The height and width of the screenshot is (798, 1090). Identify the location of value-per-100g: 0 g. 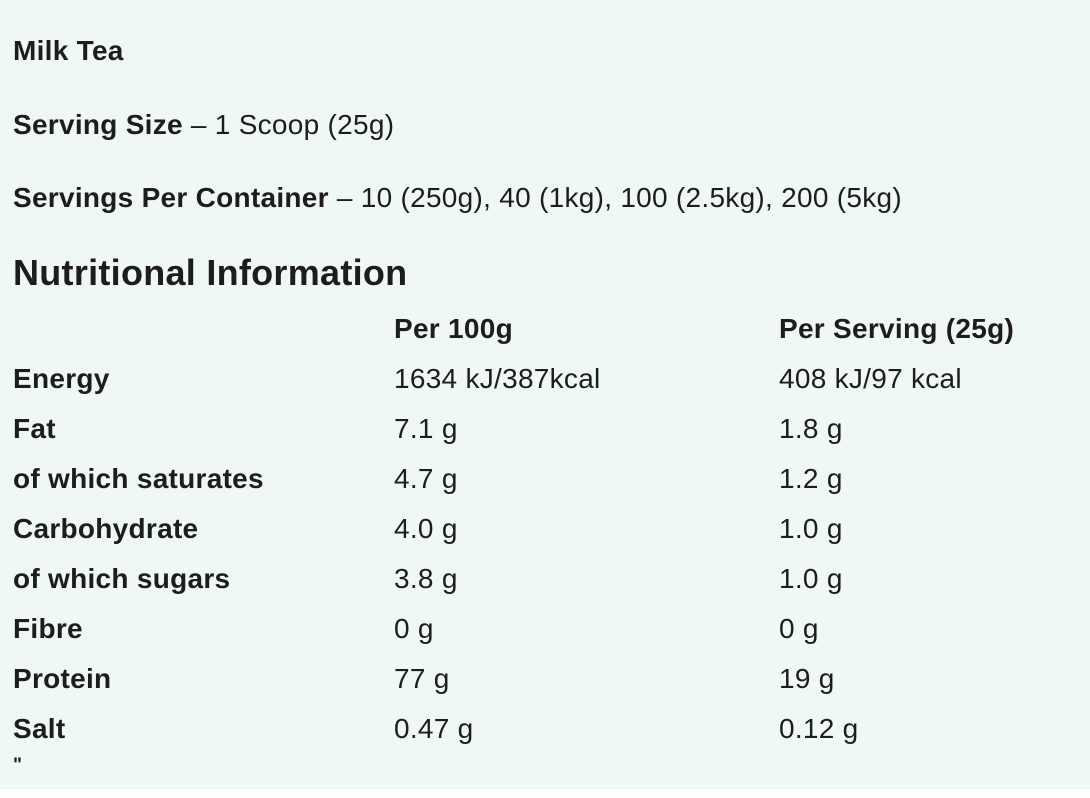
(414, 628).